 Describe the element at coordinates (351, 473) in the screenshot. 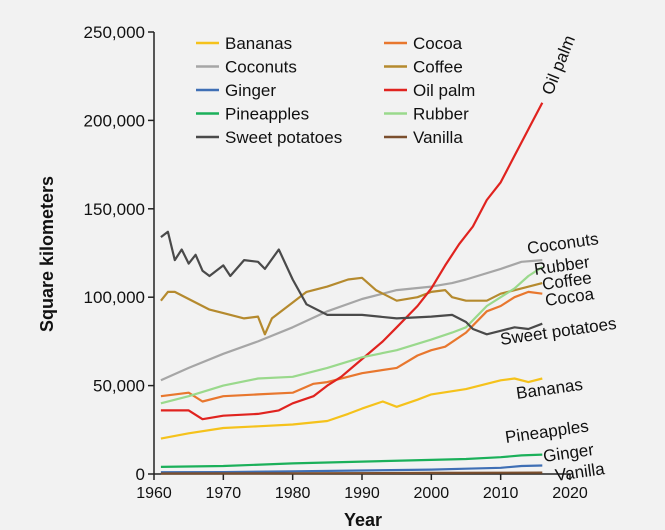

I see `series-line-vanilla` at that location.